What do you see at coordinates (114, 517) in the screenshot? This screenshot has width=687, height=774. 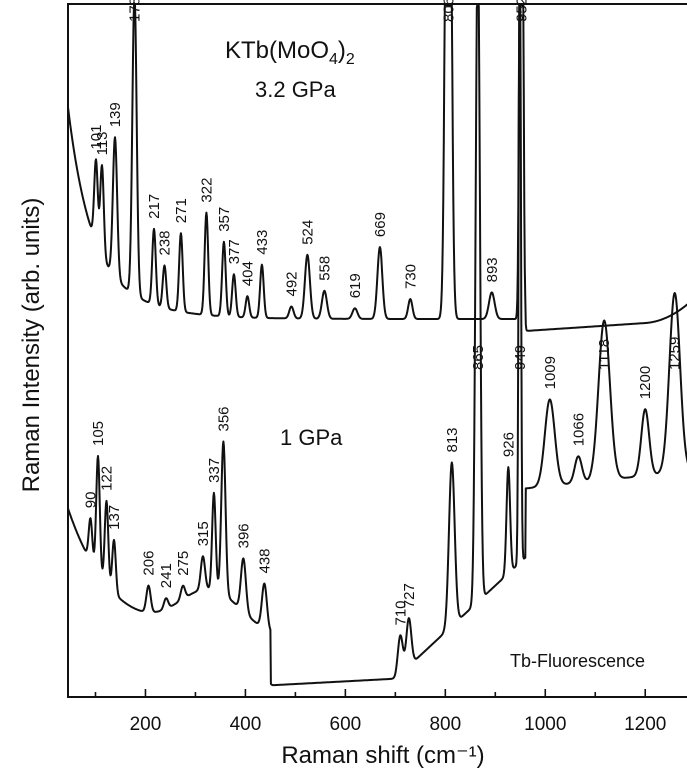 I see `peak-label-137: 137` at bounding box center [114, 517].